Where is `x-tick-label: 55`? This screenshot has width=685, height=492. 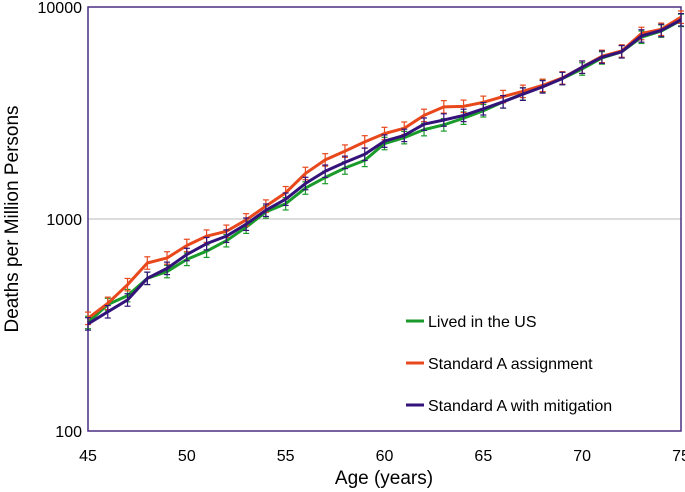 x-tick-label: 55 is located at coordinates (286, 456).